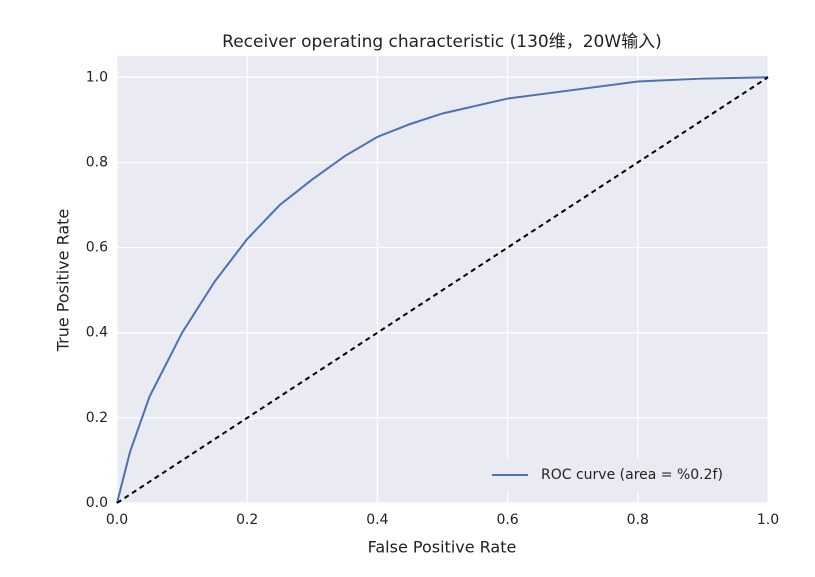 The image size is (815, 577). What do you see at coordinates (442, 547) in the screenshot?
I see `x-axis-label: False Positive Rate` at bounding box center [442, 547].